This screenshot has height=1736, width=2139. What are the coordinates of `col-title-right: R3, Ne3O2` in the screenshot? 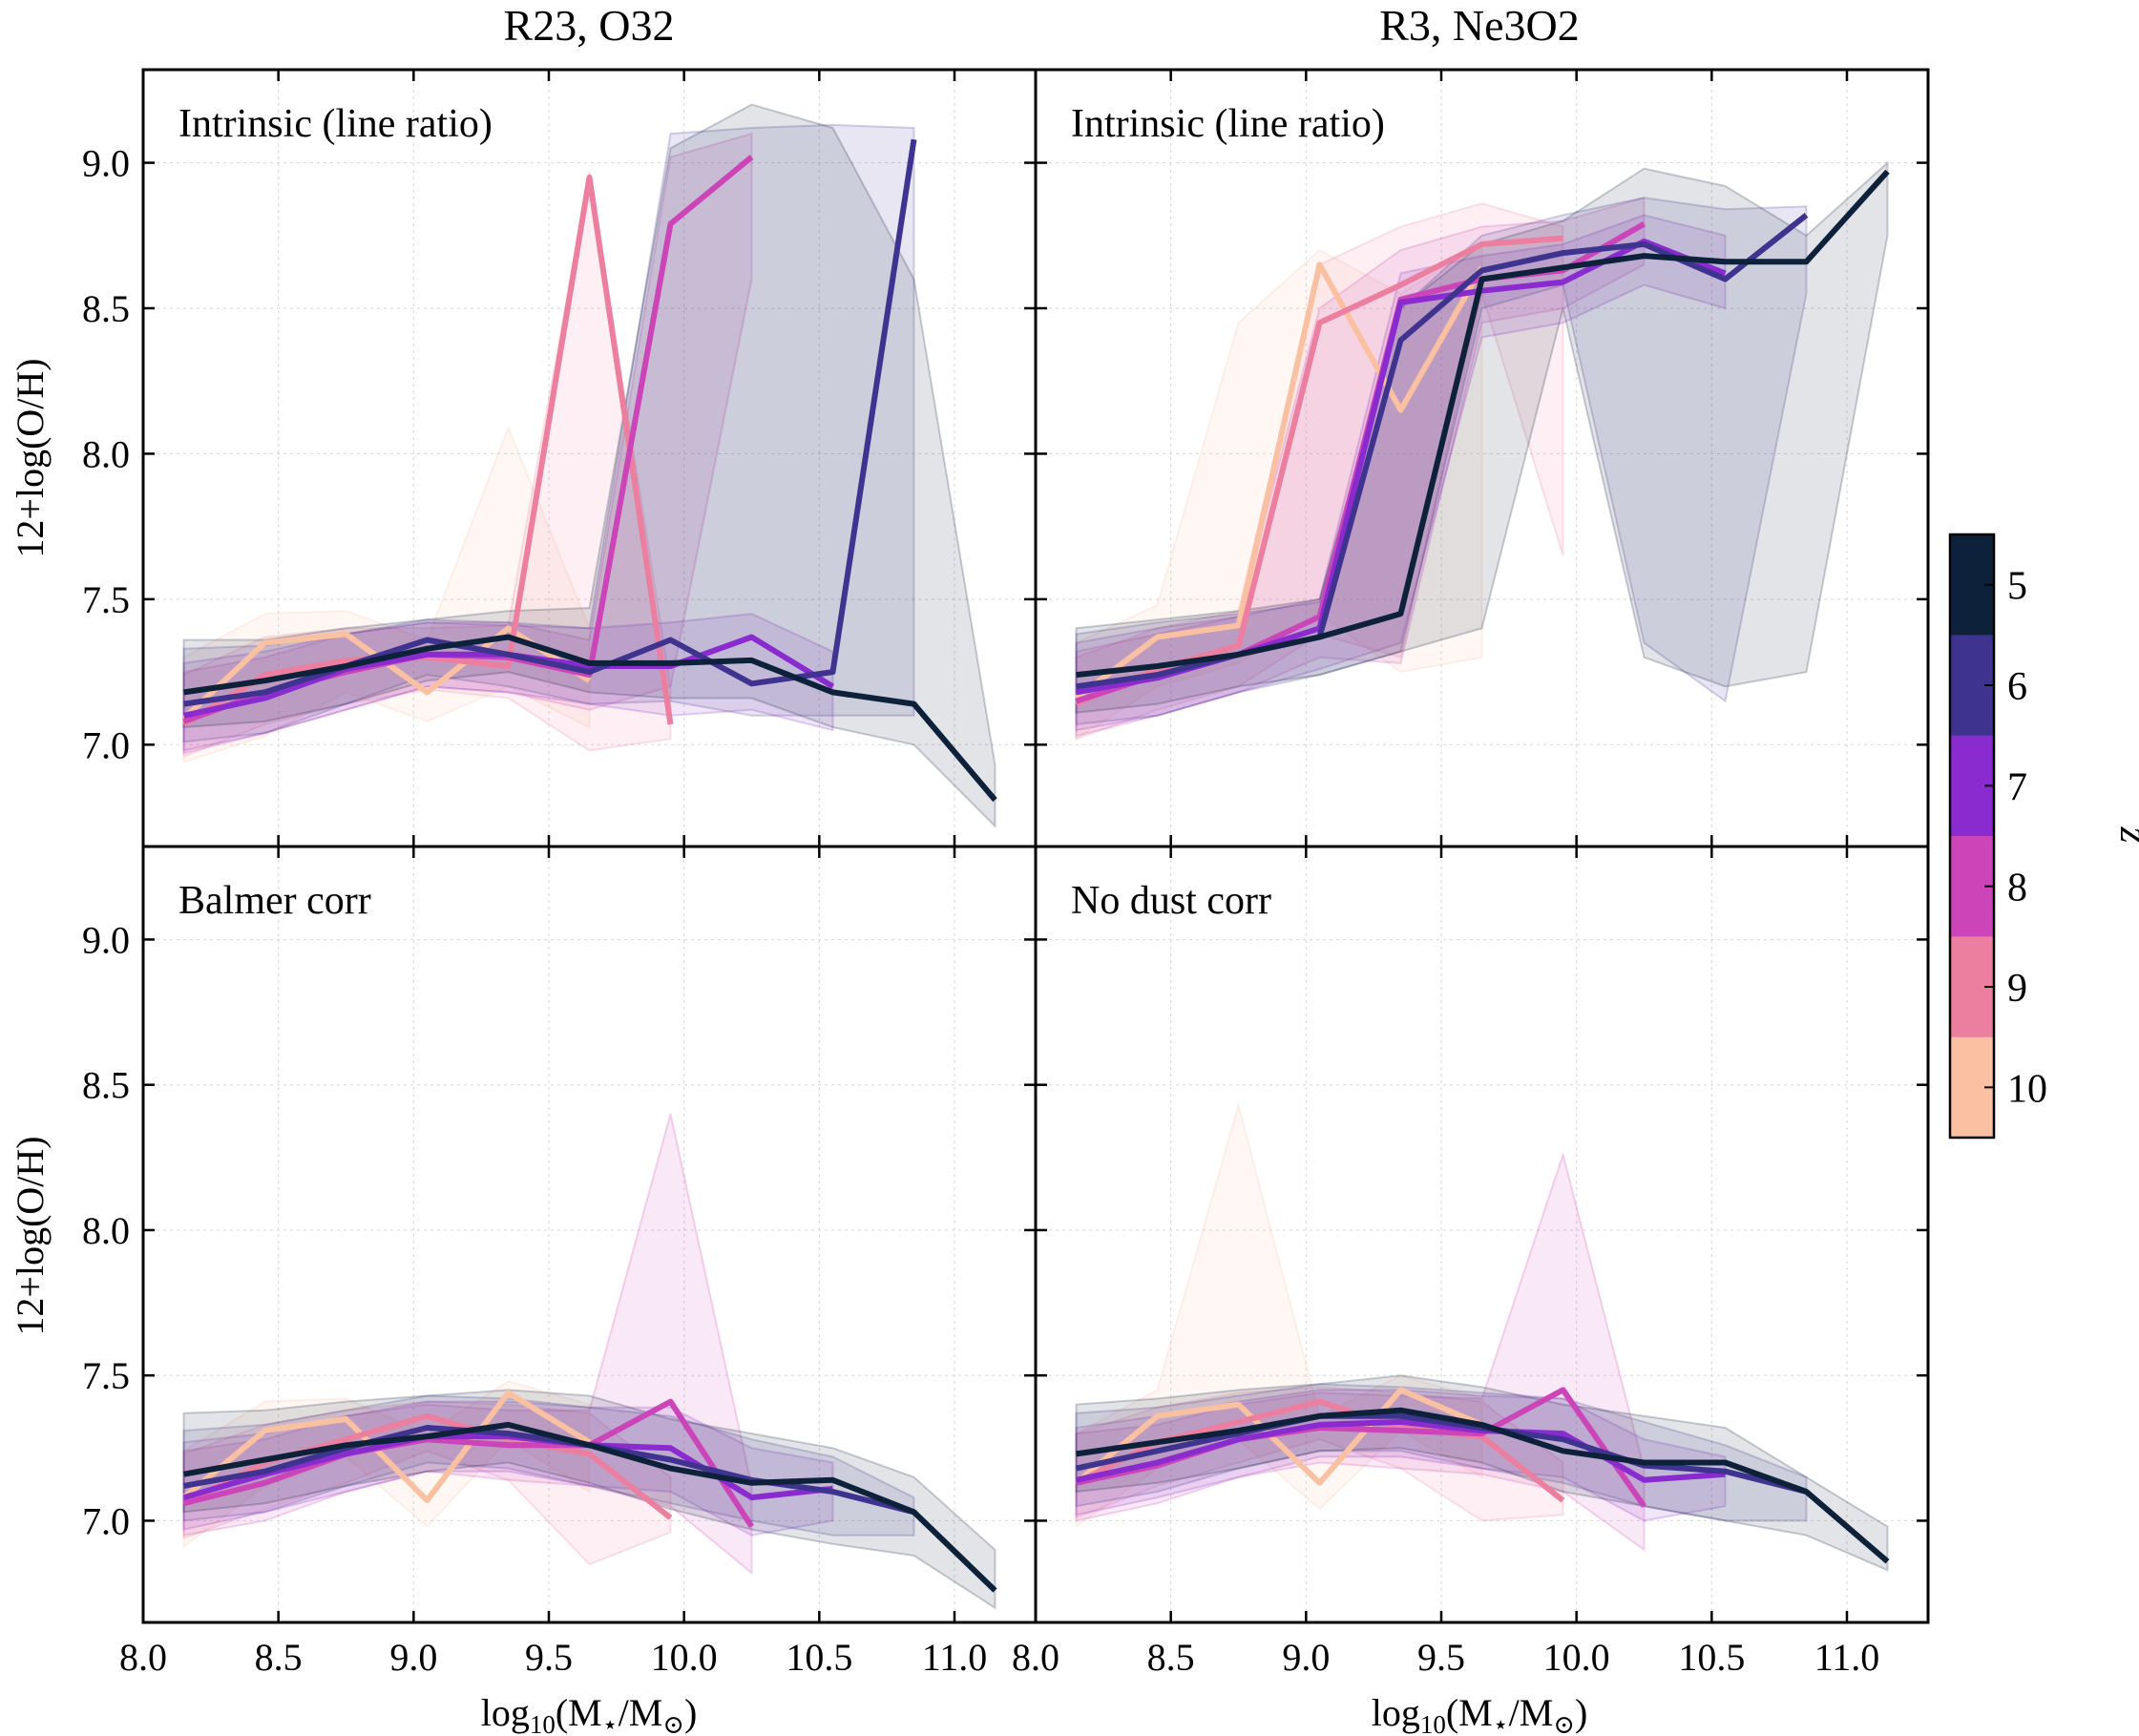 It's located at (1479, 25).